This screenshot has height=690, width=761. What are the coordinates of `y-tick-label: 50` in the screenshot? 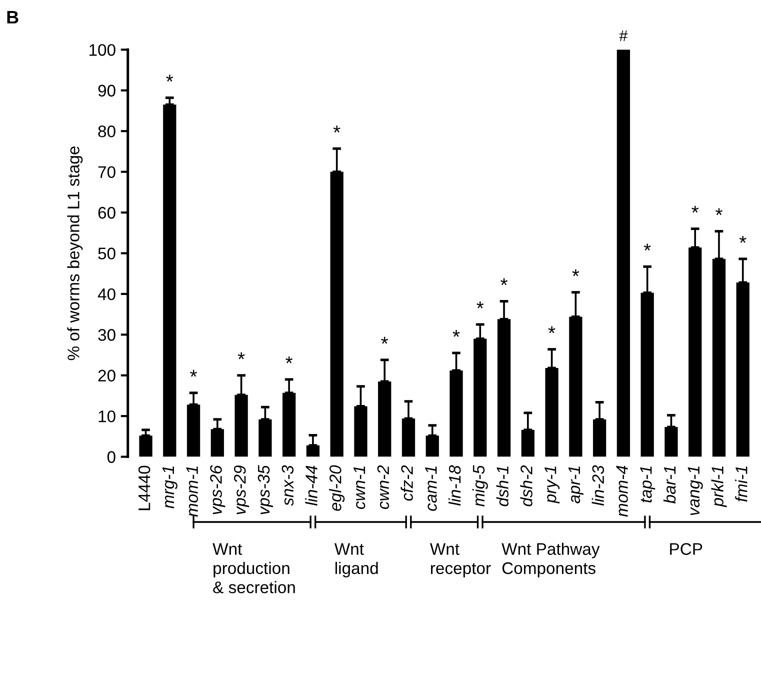 It's located at (107, 254).